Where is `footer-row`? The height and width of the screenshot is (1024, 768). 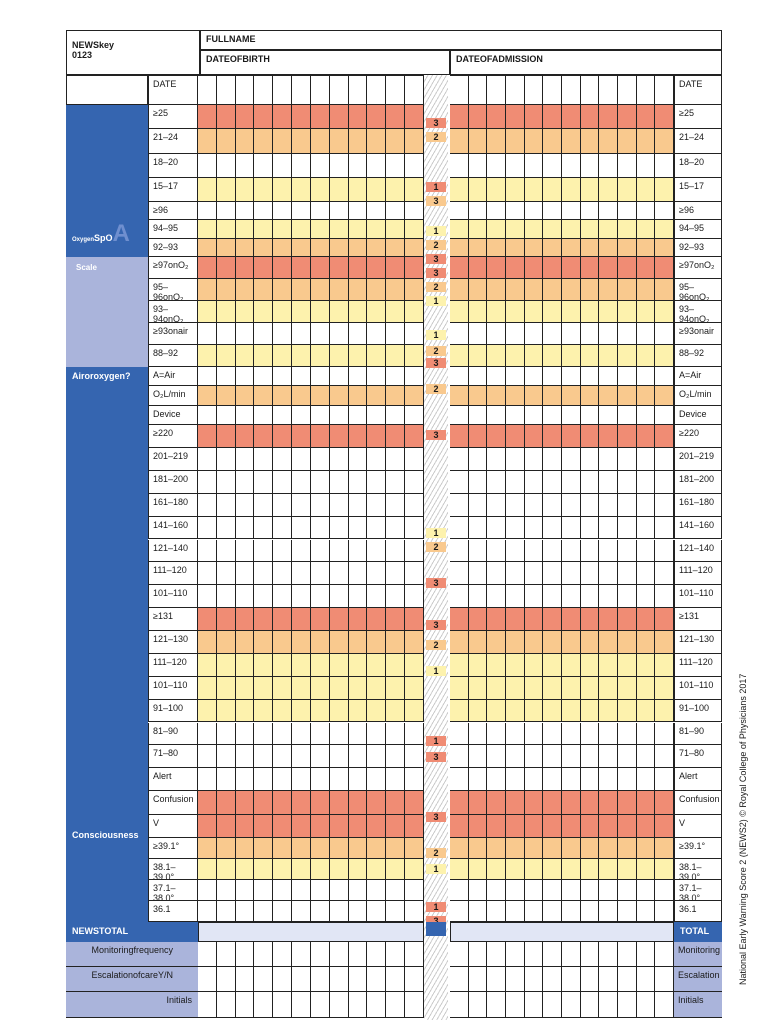
footer-row is located at coordinates (311, 954).